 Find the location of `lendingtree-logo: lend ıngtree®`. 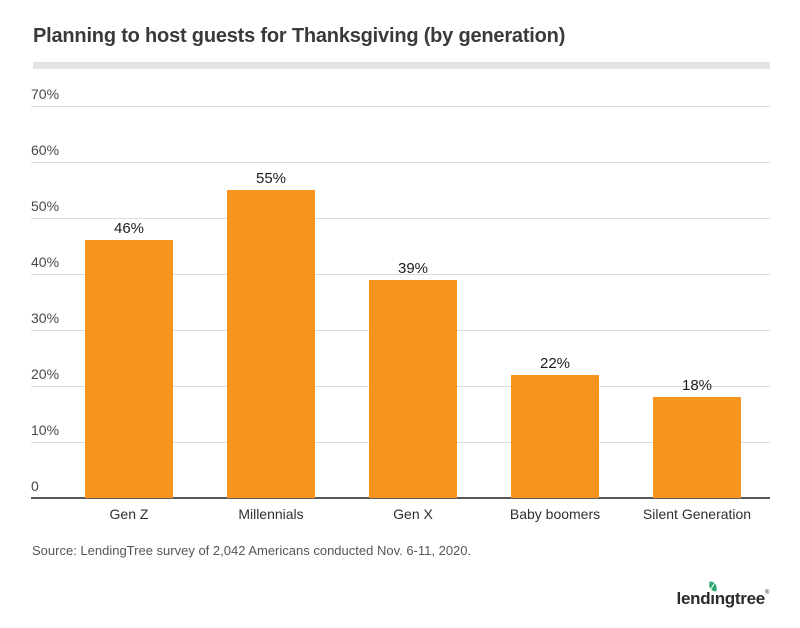

lendingtree-logo: lend ıngtree® is located at coordinates (722, 594).